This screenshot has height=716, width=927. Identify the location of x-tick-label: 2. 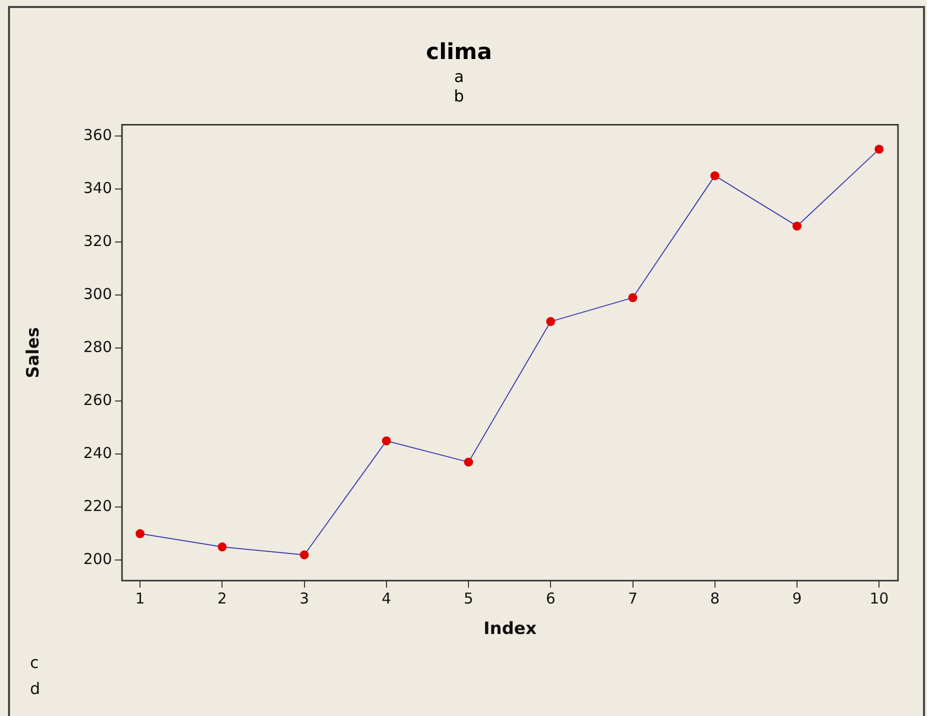
(222, 598).